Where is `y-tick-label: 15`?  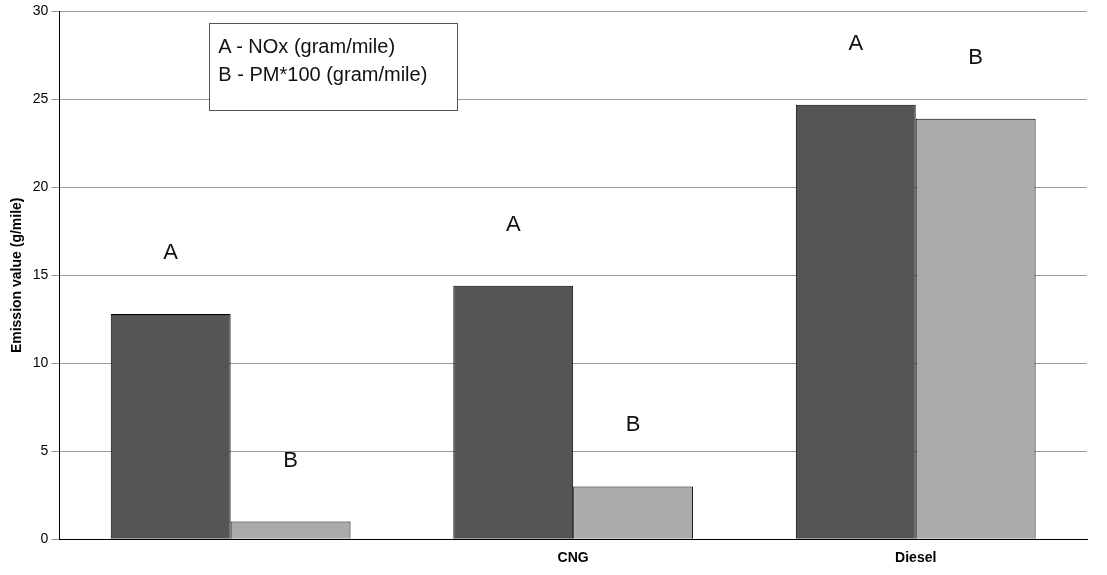 y-tick-label: 15 is located at coordinates (40, 274).